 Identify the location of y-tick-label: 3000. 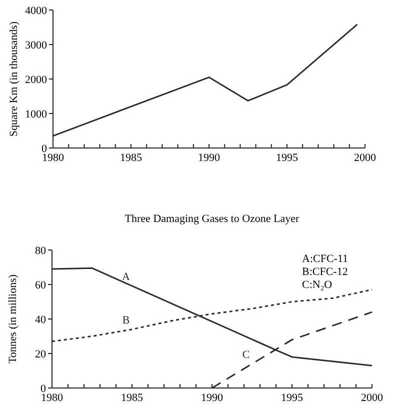
(36, 46).